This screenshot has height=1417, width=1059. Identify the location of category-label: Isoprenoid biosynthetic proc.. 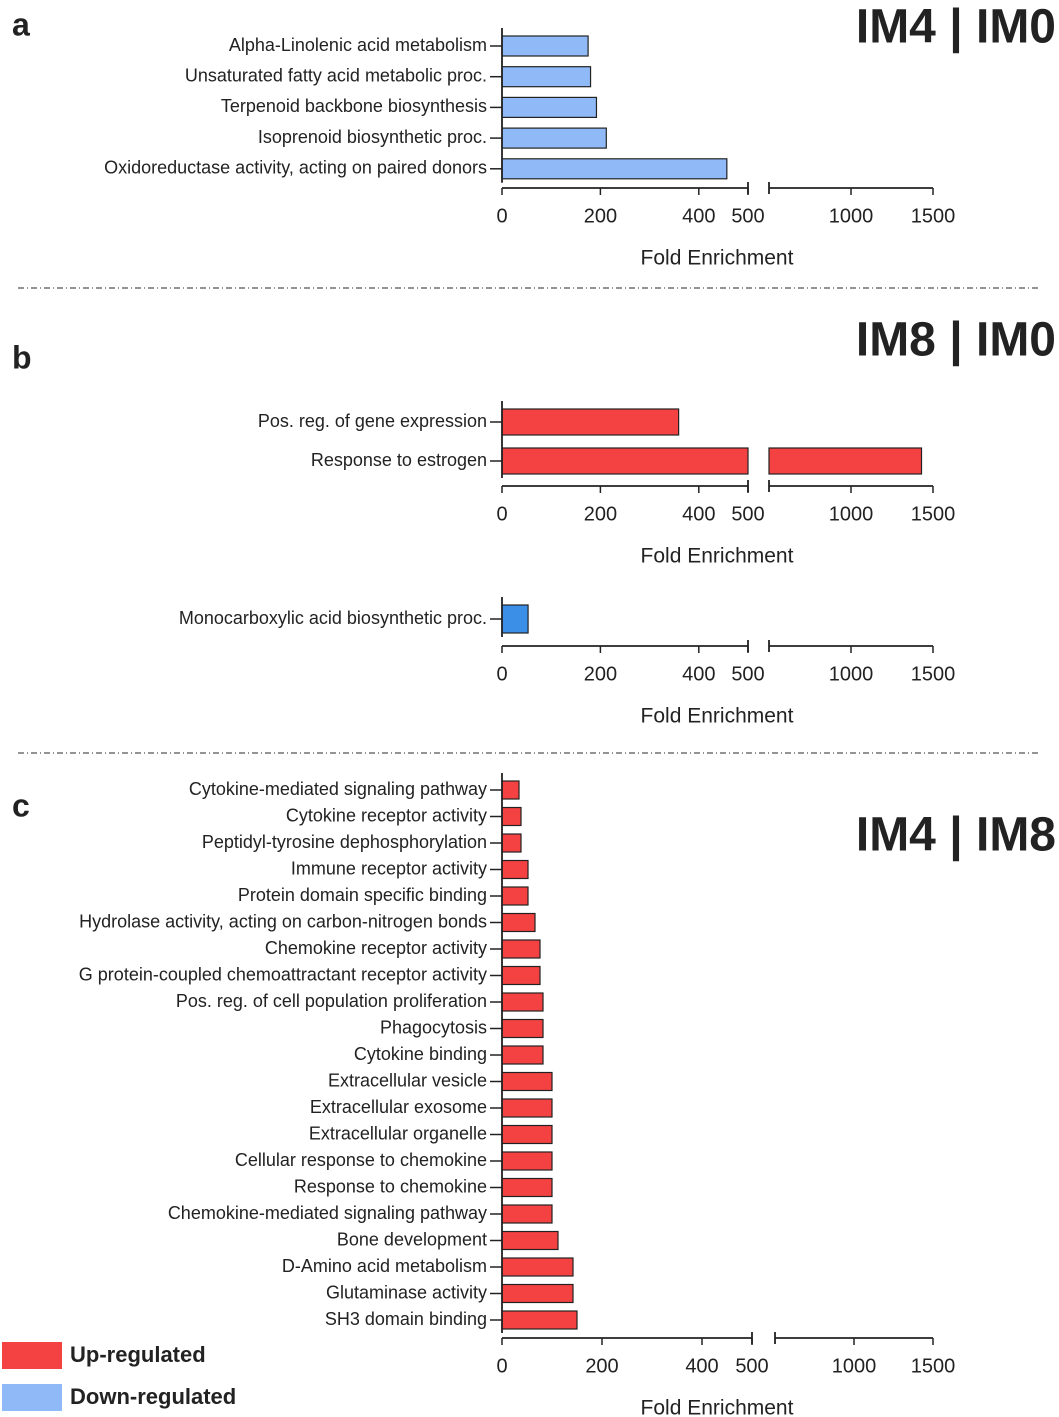
(372, 137).